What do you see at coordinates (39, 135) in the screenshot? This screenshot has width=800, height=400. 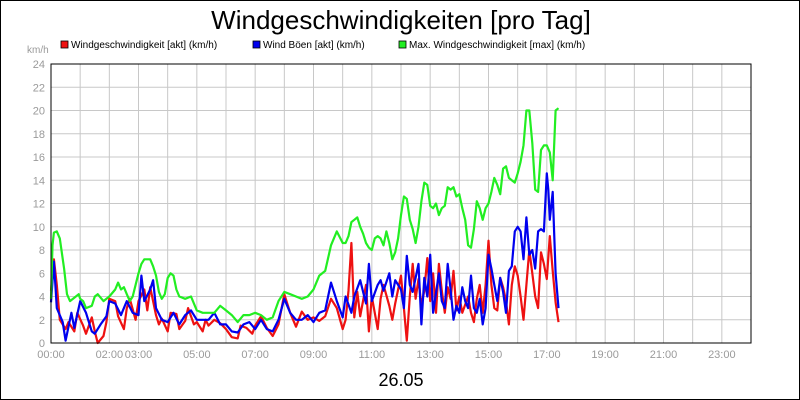 I see `y-tick-label: 18` at bounding box center [39, 135].